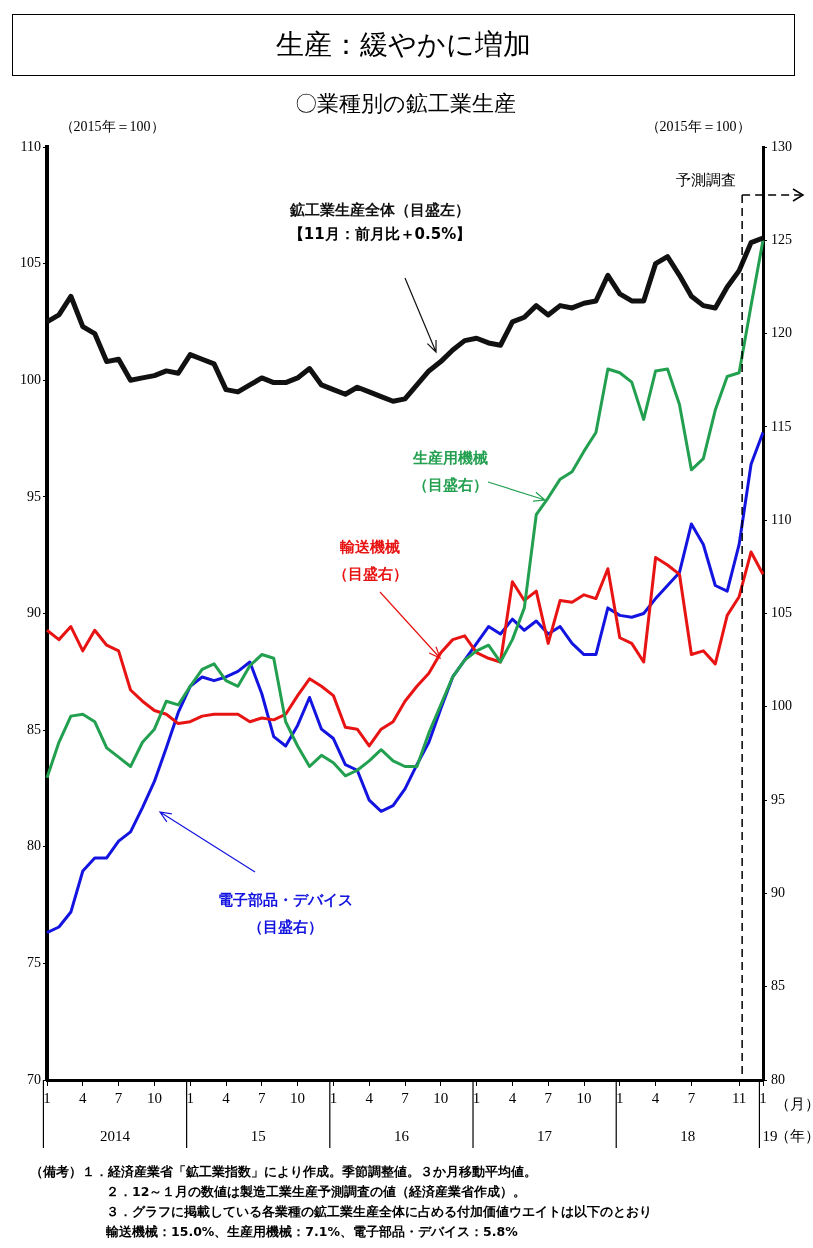  I want to click on y-tick-label: 110, so click(30, 146).